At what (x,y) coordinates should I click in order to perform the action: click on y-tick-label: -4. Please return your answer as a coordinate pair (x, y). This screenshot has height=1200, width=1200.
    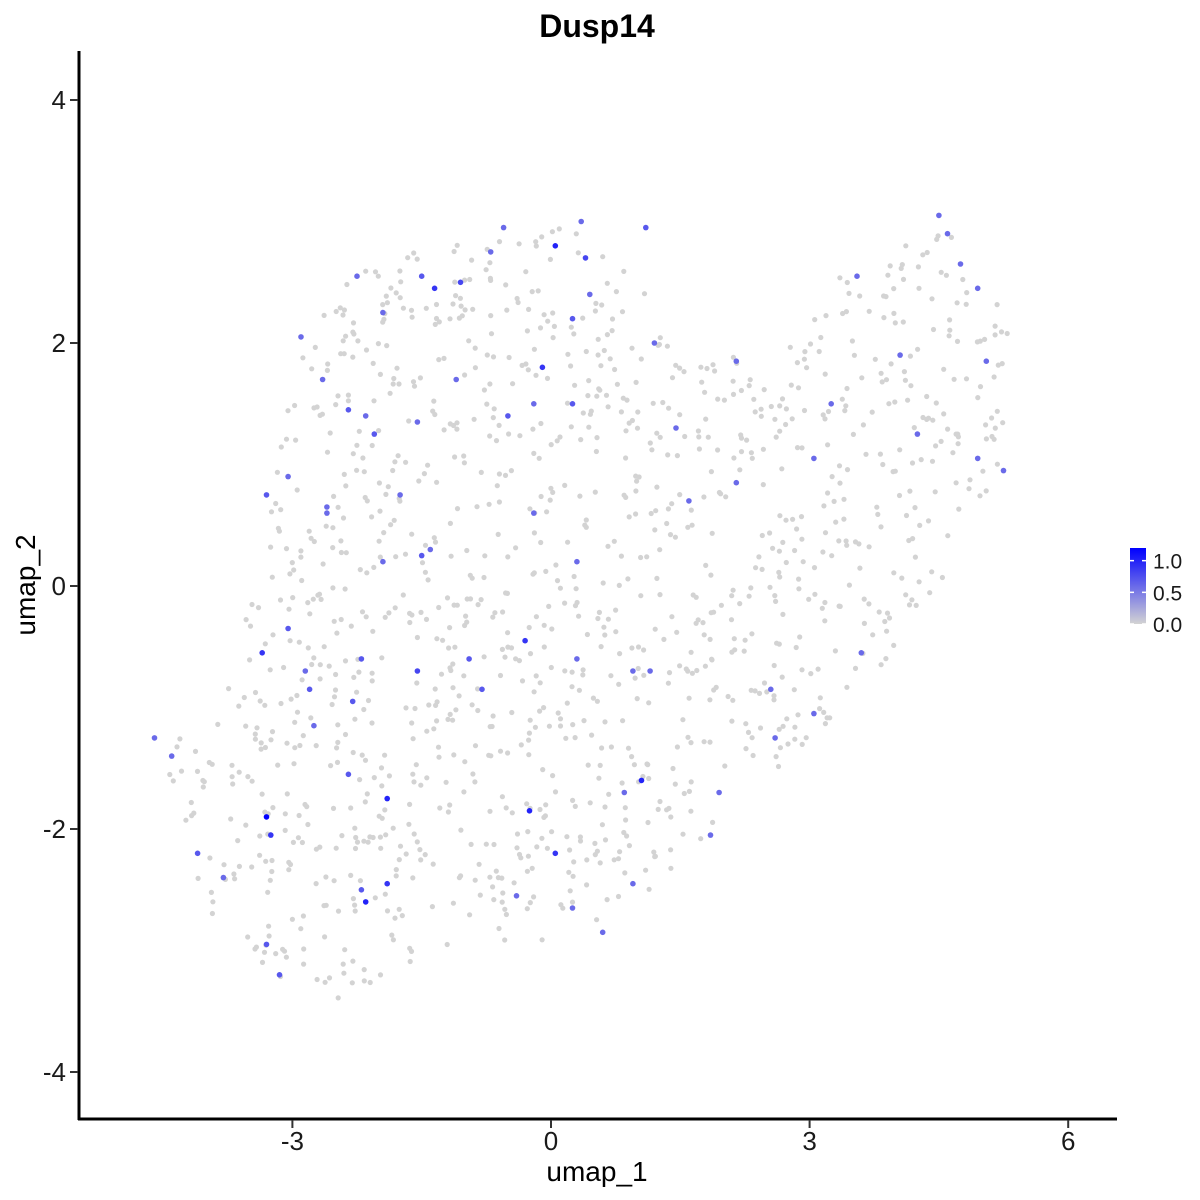
    Looking at the image, I should click on (54, 1072).